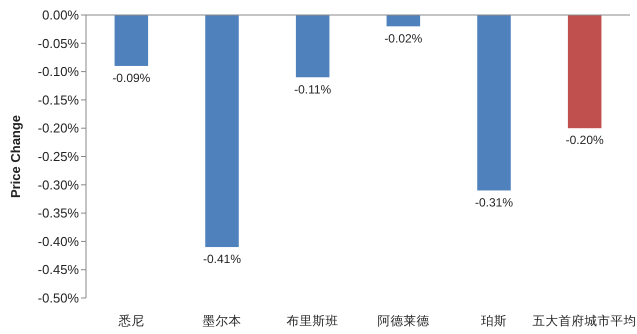  What do you see at coordinates (130, 321) in the screenshot?
I see `x-tick-label: 悉尼` at bounding box center [130, 321].